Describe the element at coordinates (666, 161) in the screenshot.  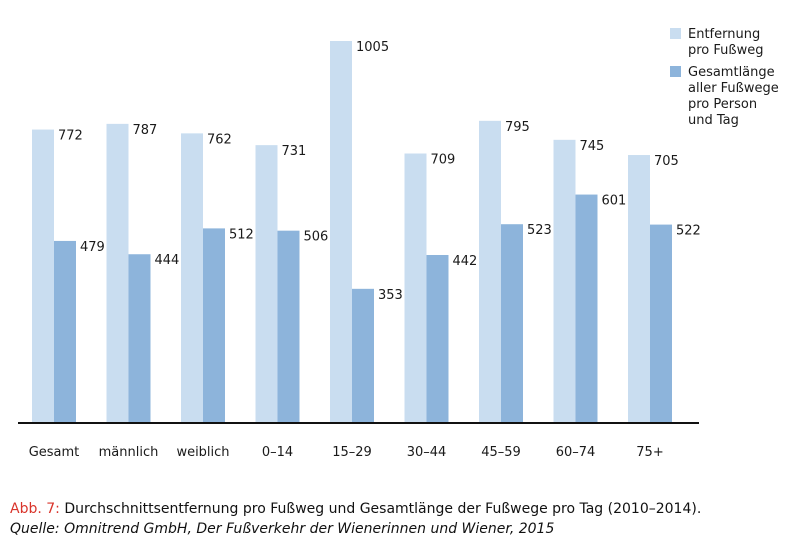
I see `value-label-entfernung-8: 705` at that location.